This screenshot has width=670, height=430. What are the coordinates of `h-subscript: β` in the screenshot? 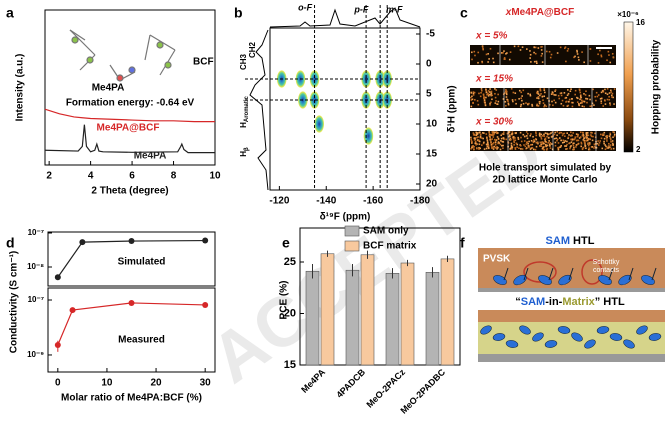 It's located at (247, 149).